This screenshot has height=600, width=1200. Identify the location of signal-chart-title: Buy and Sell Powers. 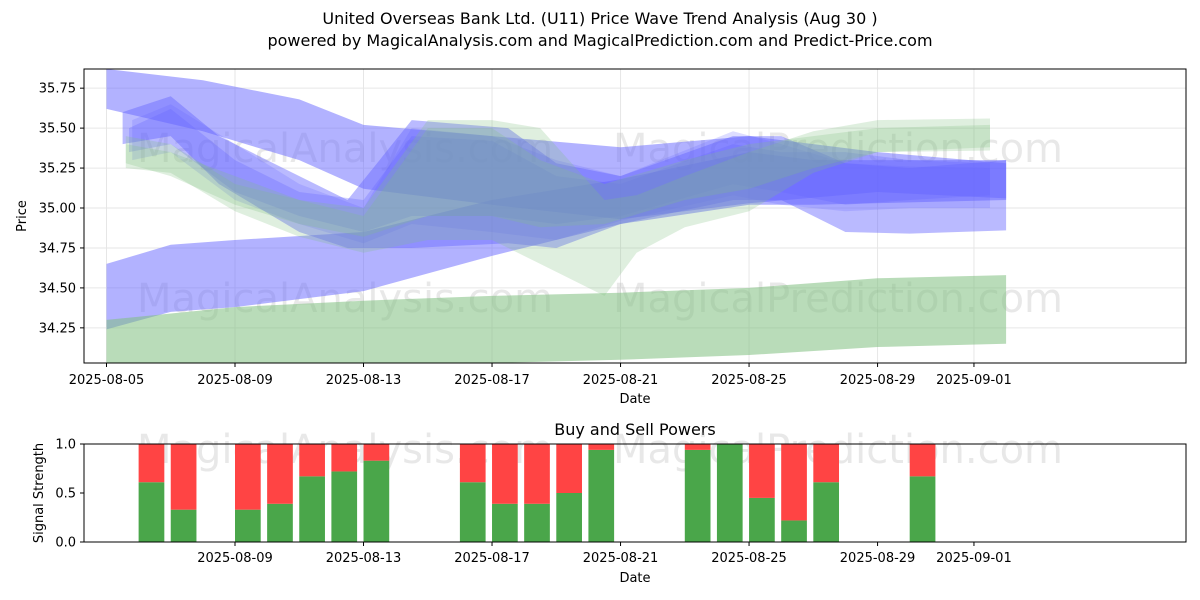
(635, 429).